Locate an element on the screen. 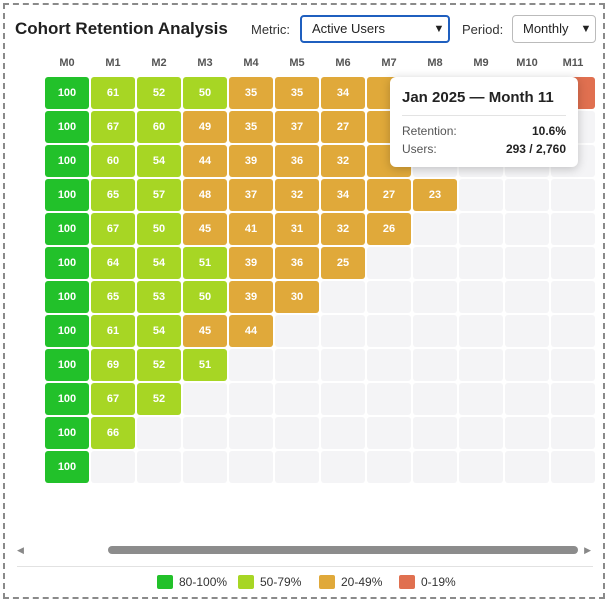  cohort-cell: 25 is located at coordinates (343, 263).